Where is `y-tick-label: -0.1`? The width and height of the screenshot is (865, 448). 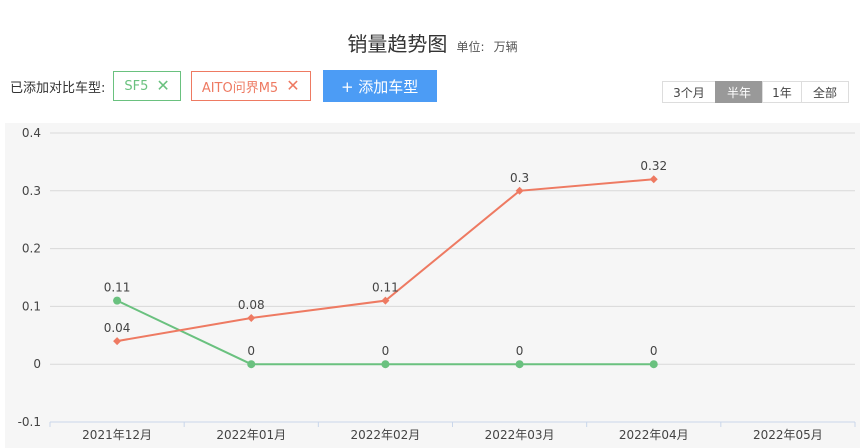
y-tick-label: -0.1 is located at coordinates (29, 422).